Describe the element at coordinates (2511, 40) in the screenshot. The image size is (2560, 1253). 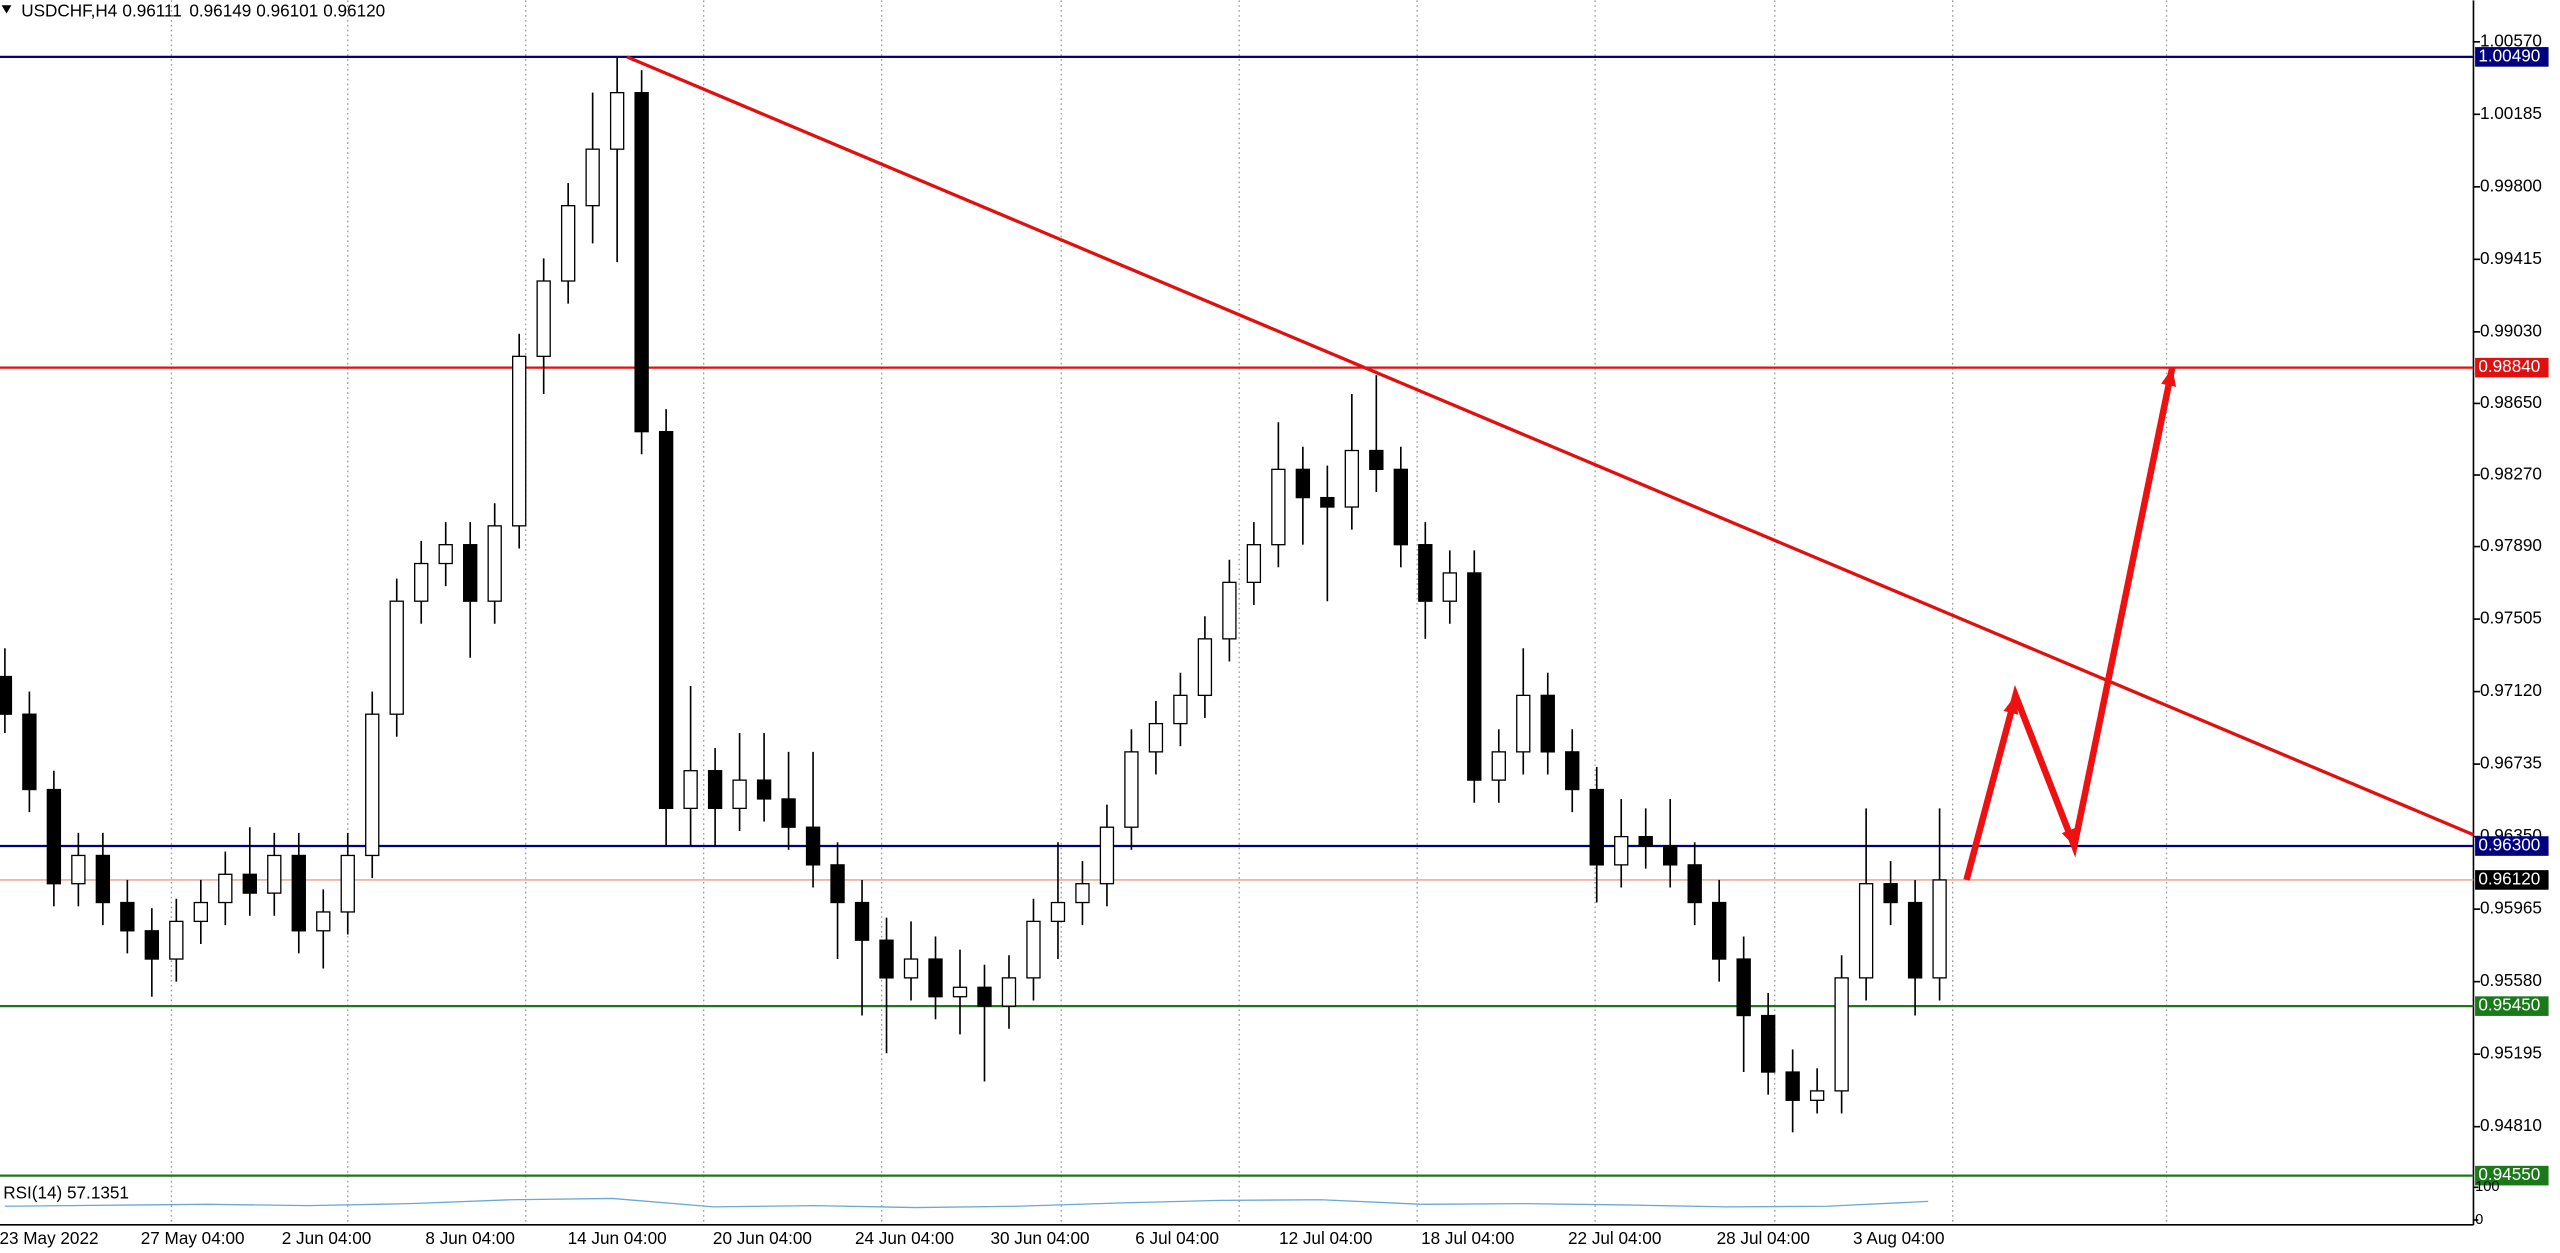
I see `y-tick-label: 1.00570` at that location.